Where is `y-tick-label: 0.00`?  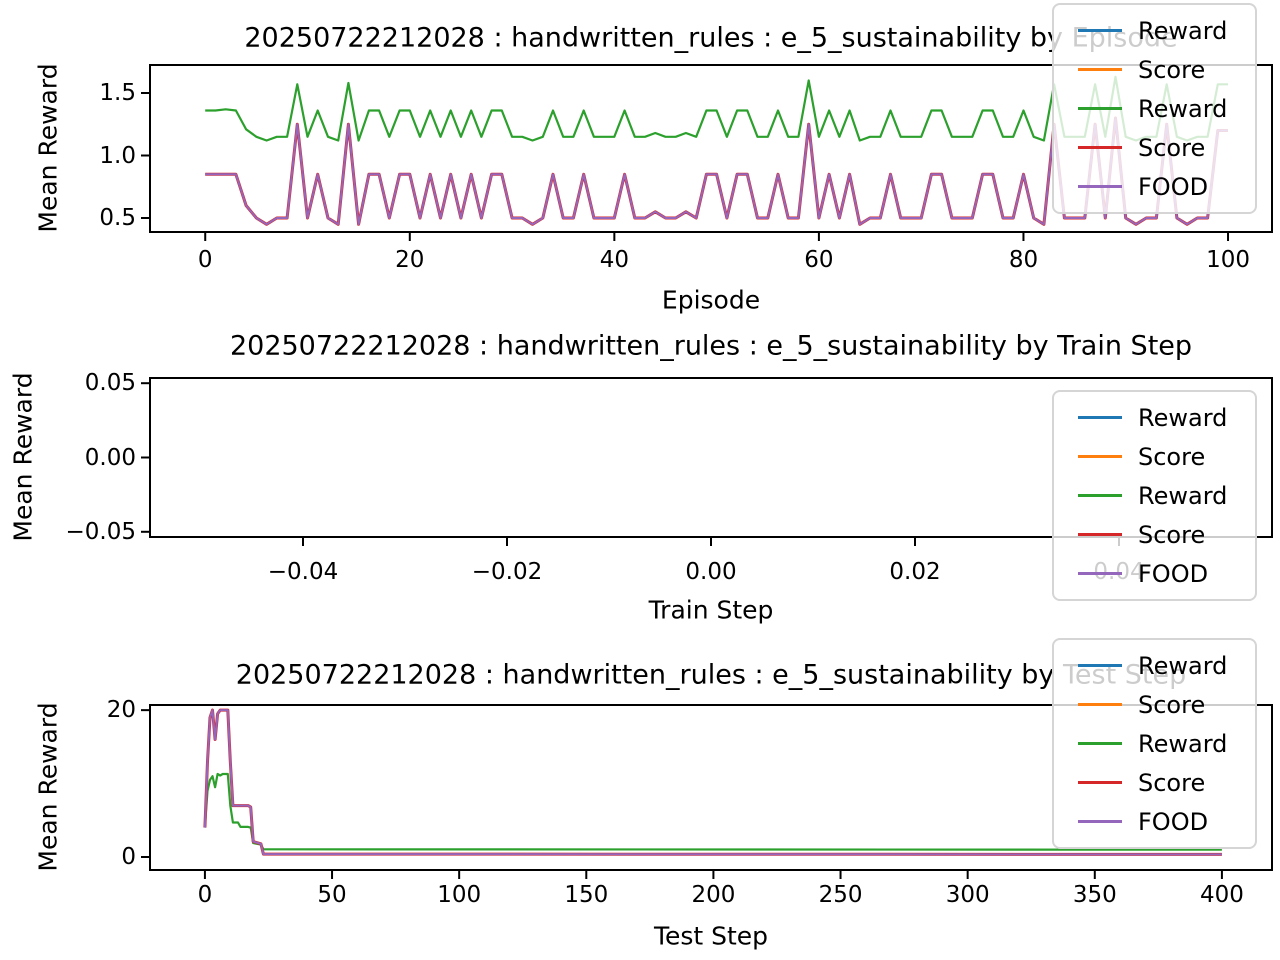 y-tick-label: 0.00 is located at coordinates (110, 457).